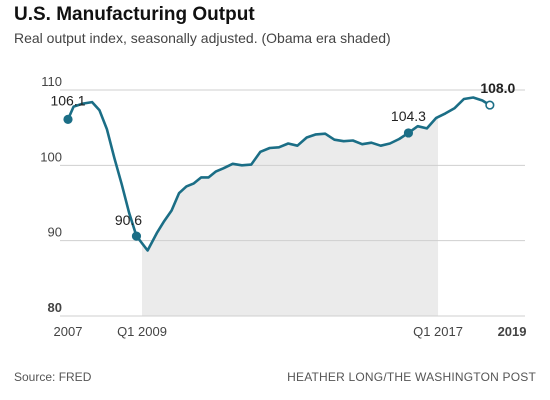  I want to click on credit-line: HEATHER LONG/THE WASHINGTON POST, so click(411, 377).